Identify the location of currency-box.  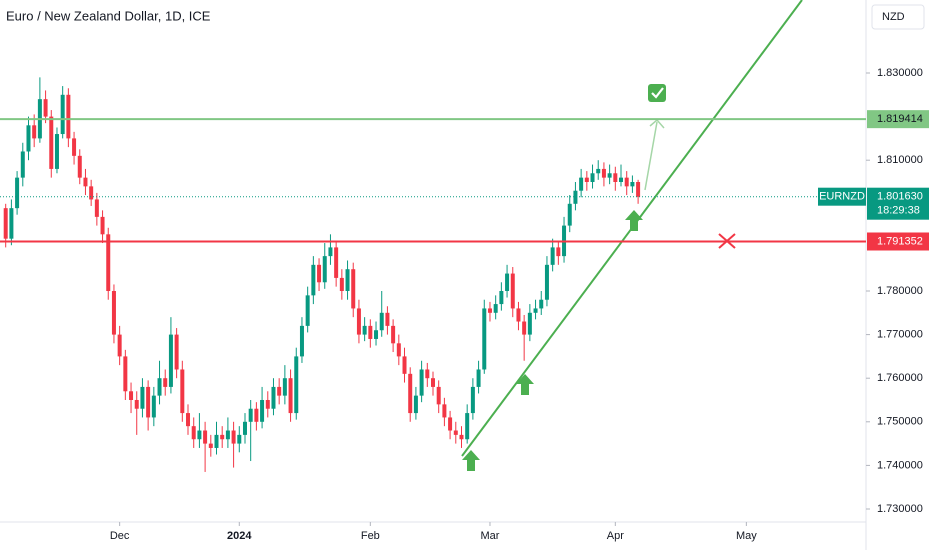
(898, 17).